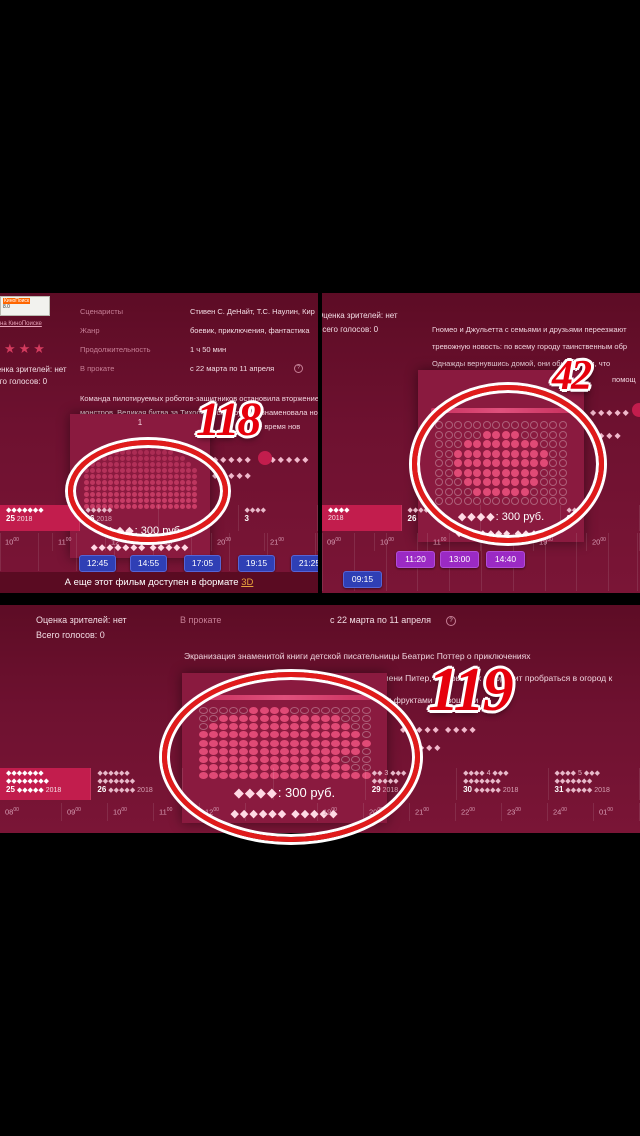  What do you see at coordinates (441, 518) in the screenshot?
I see `date-cell: ◆◆◆◆◆ 26` at bounding box center [441, 518].